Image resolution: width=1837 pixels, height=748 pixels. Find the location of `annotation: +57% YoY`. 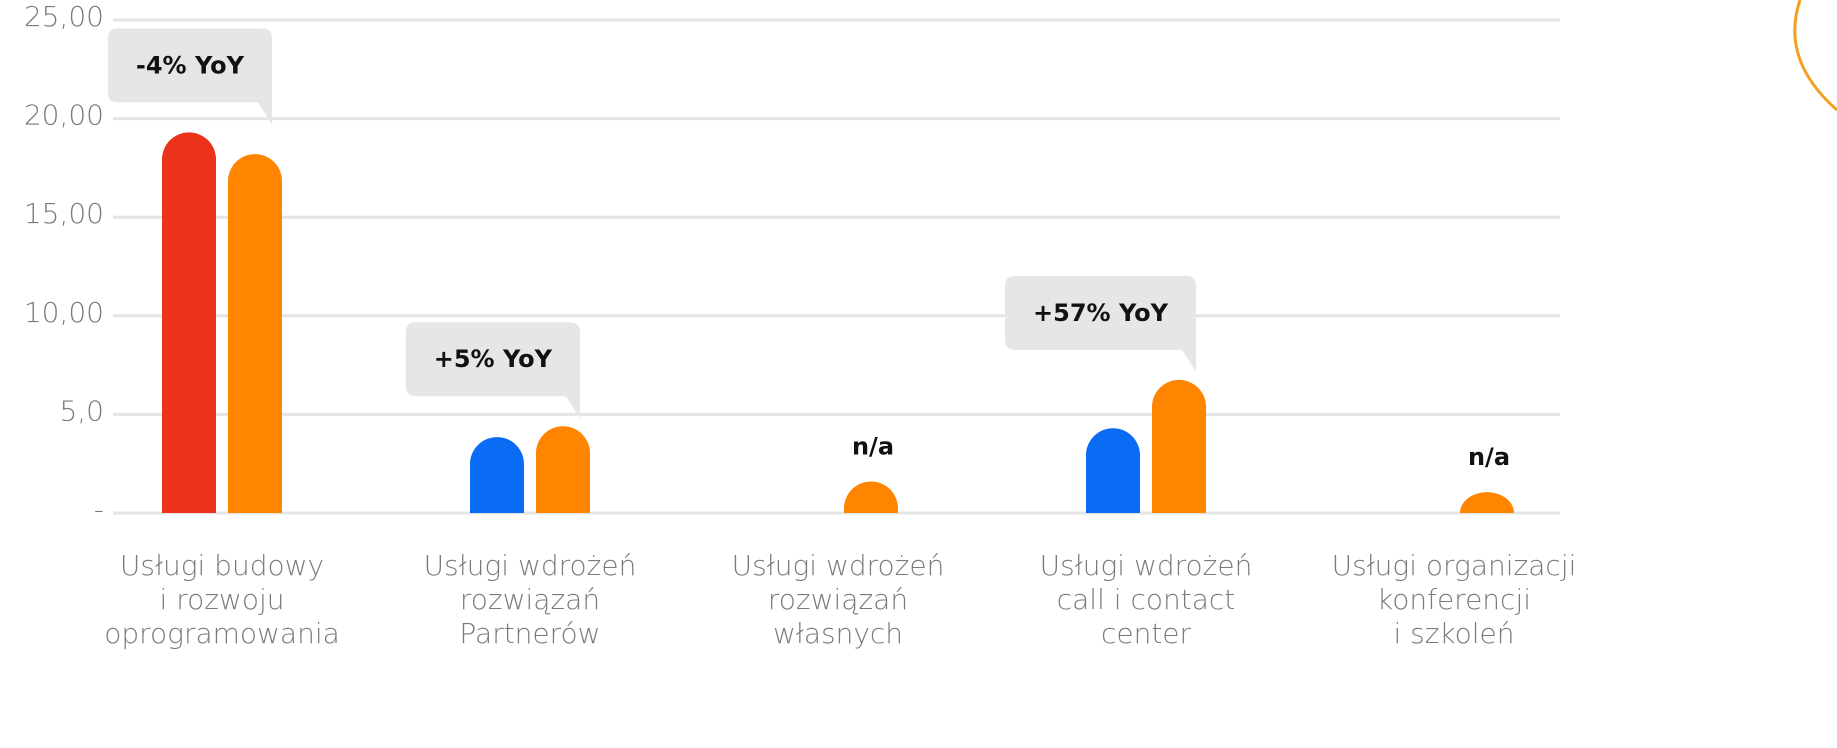

annotation: +57% YoY is located at coordinates (1101, 313).